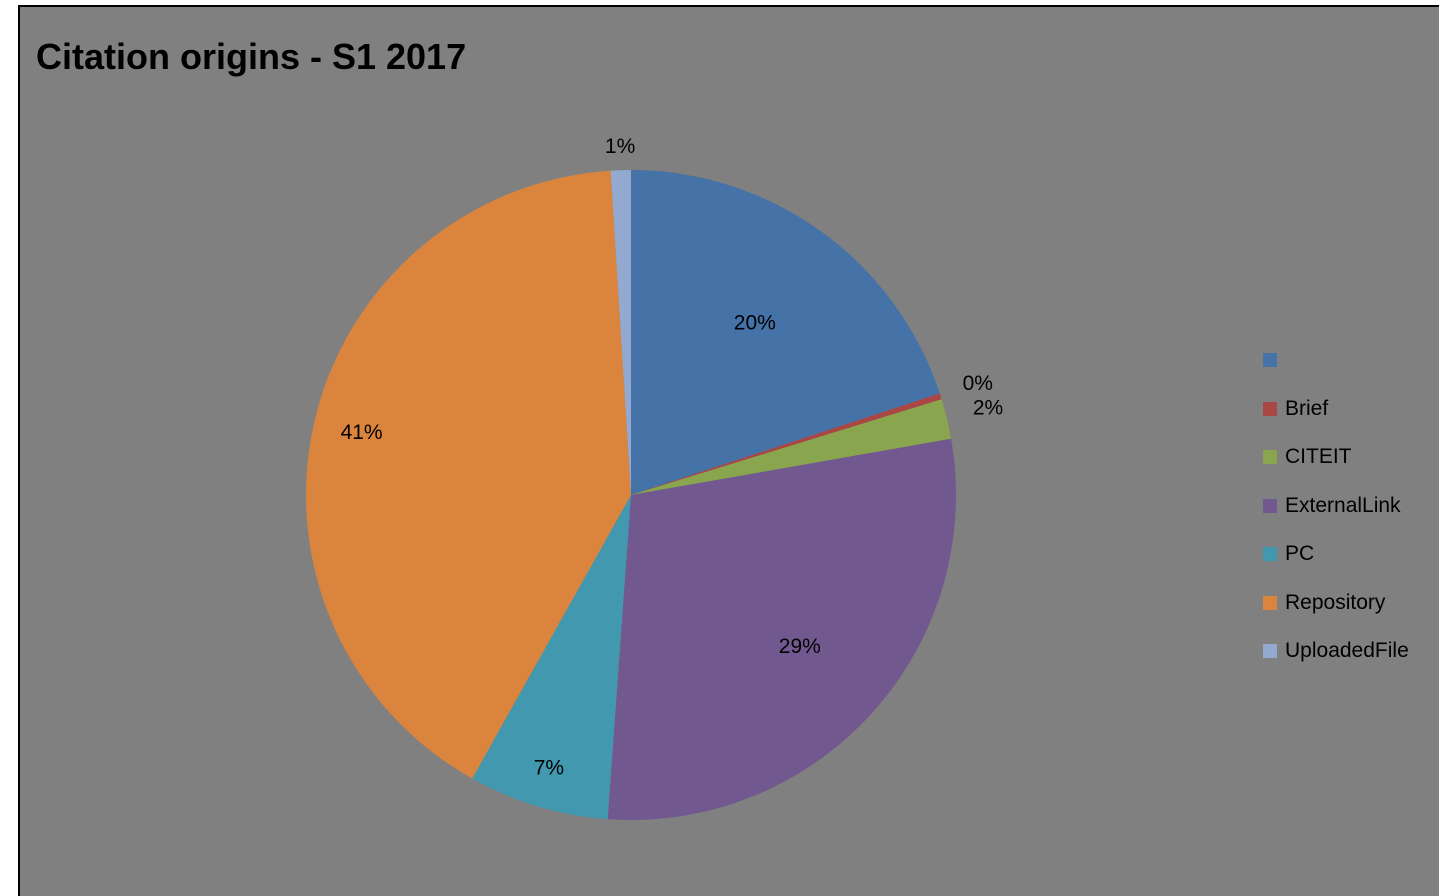  What do you see at coordinates (800, 646) in the screenshot?
I see `data-label-externallink: 29%` at bounding box center [800, 646].